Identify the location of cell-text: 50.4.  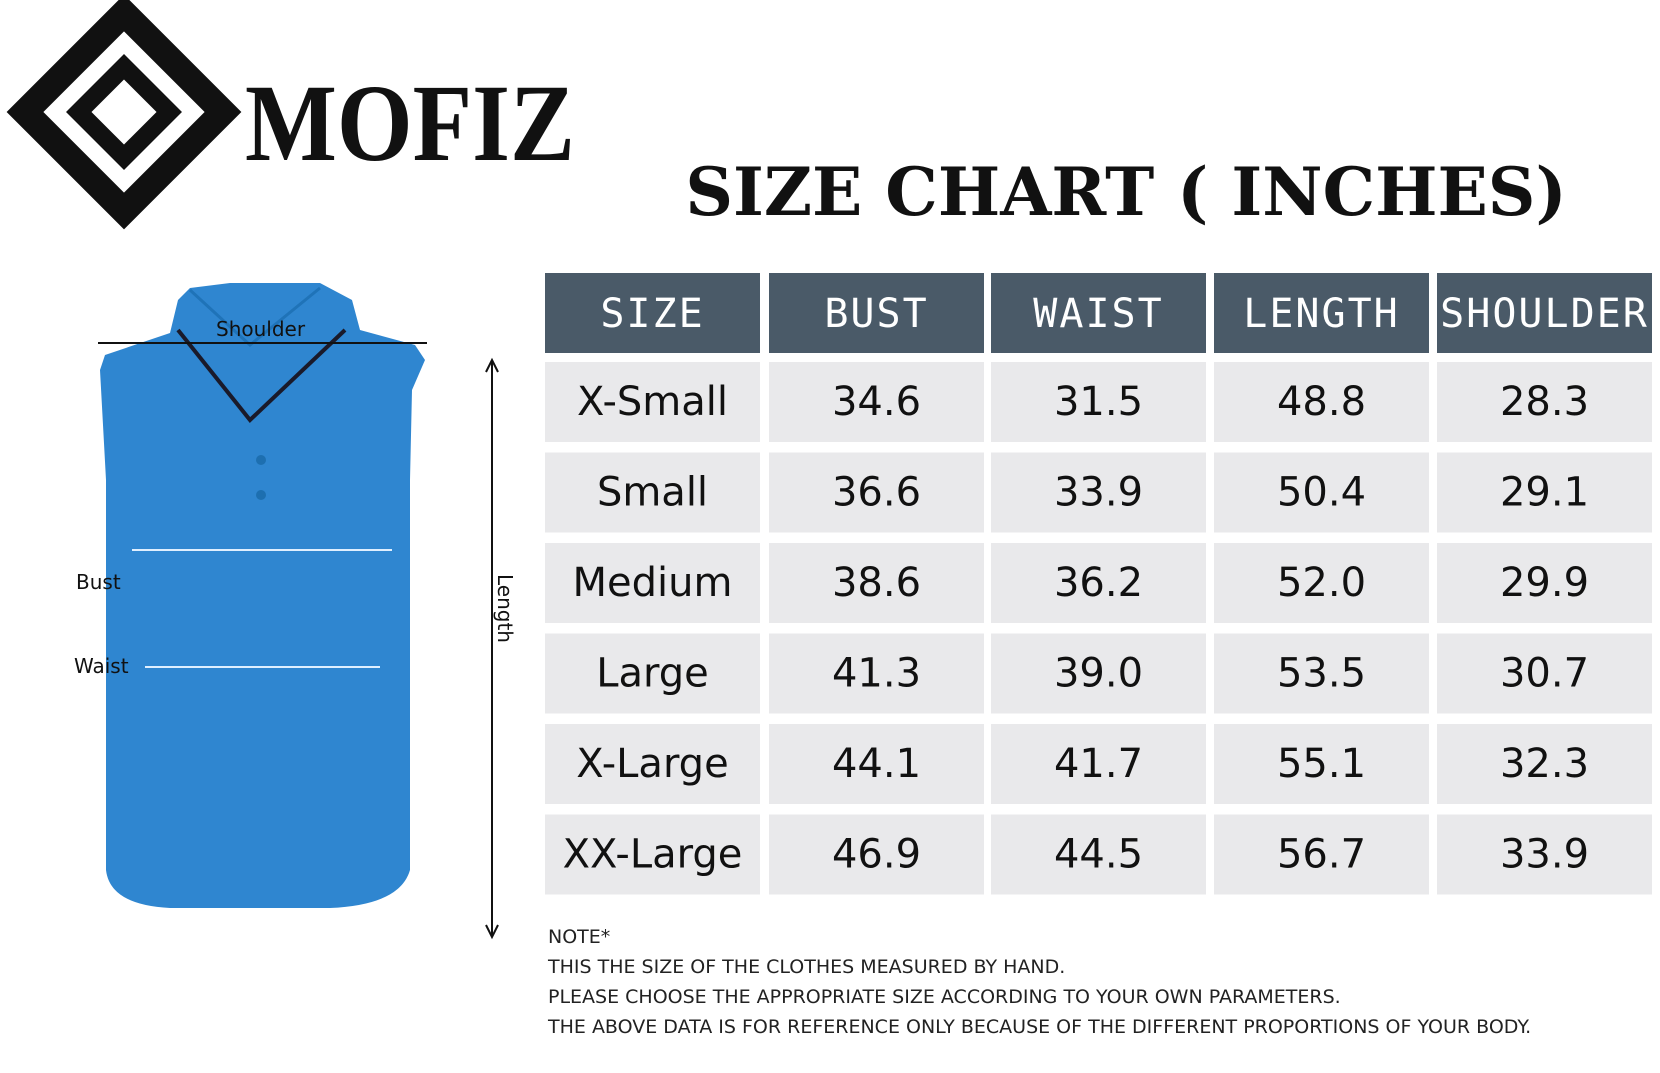
(1321, 493).